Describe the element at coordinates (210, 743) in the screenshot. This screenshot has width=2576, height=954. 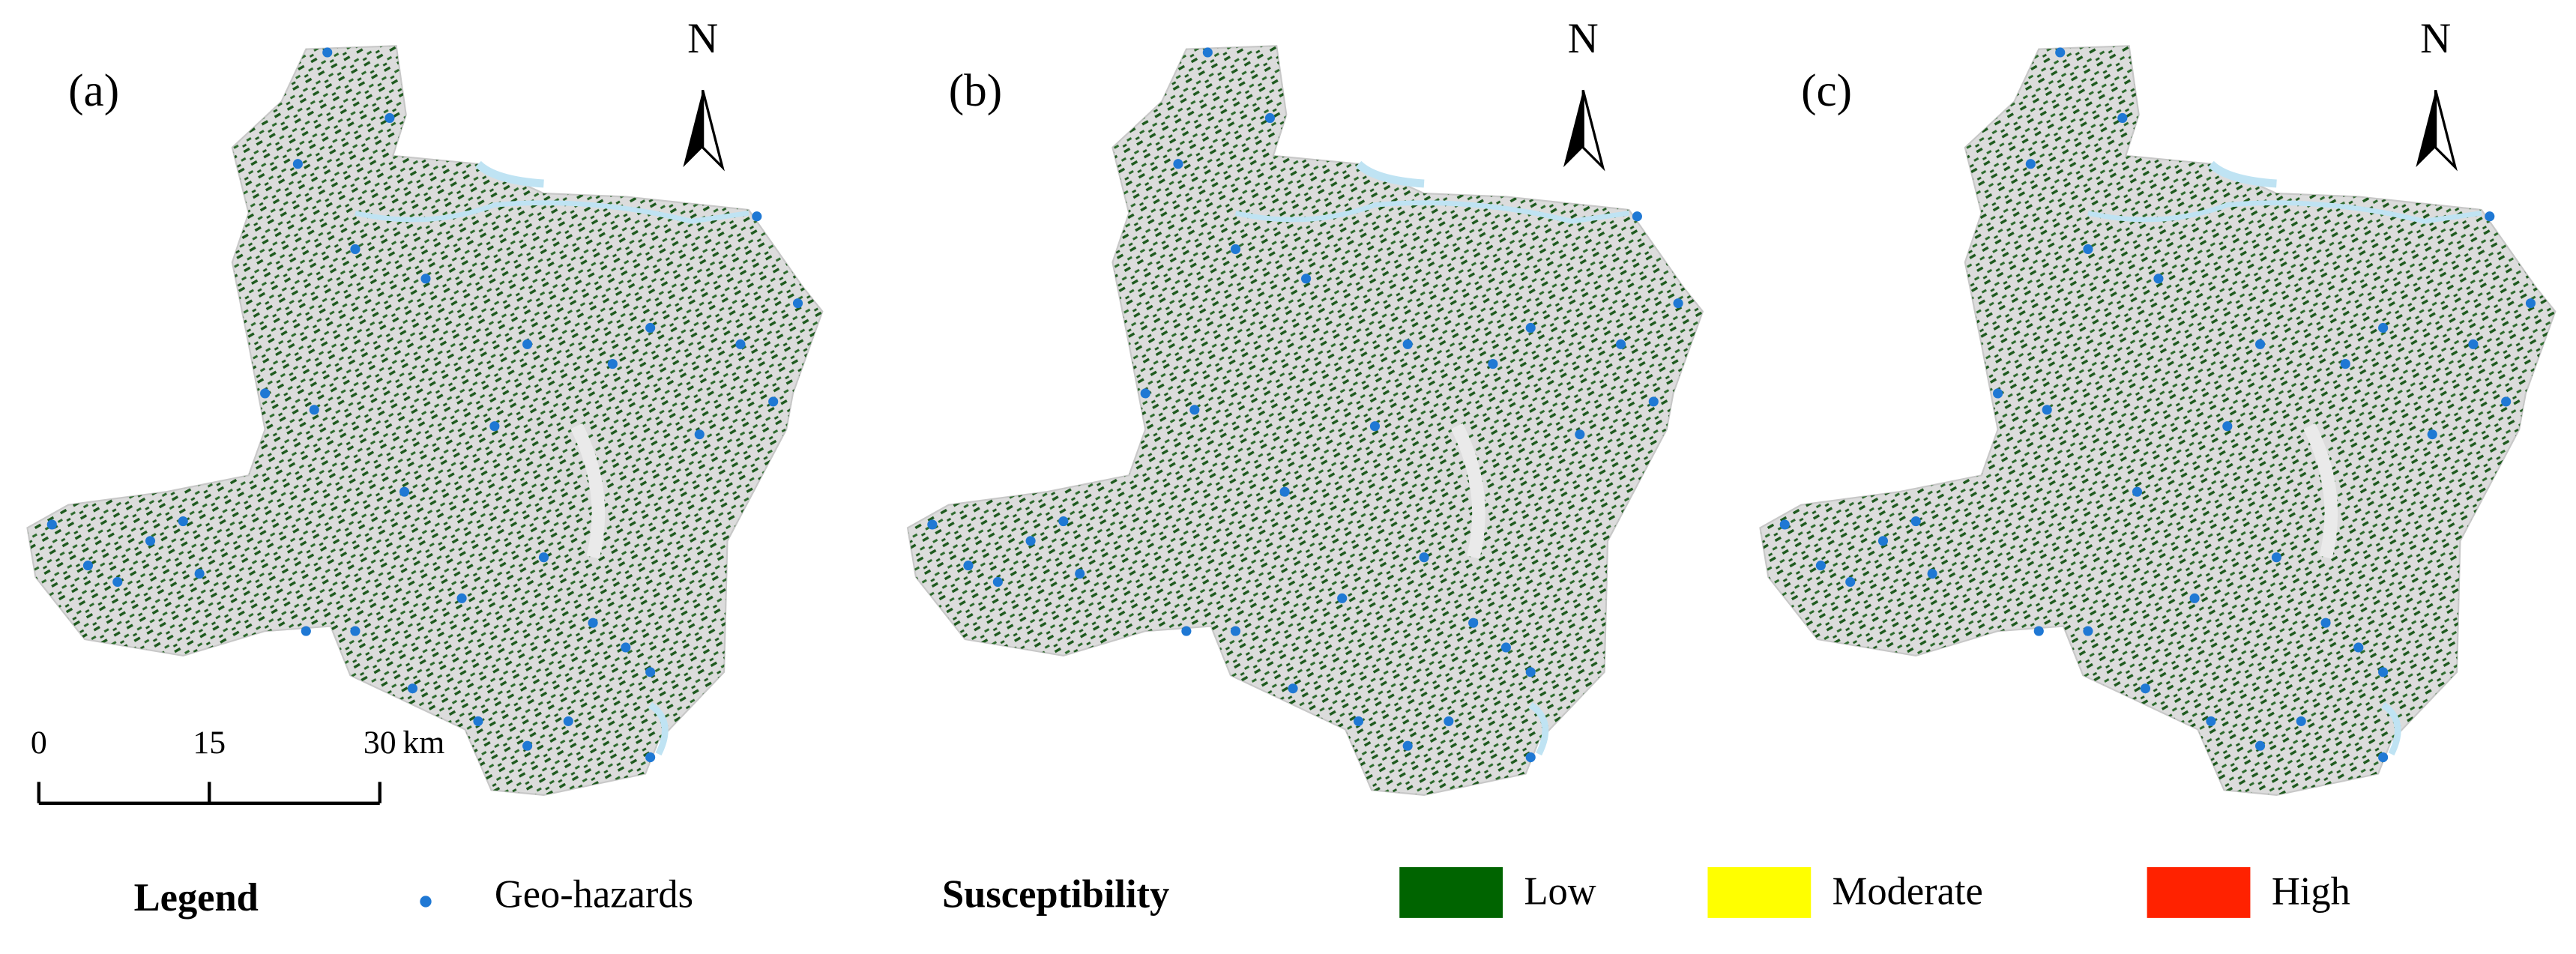
I see `scale-label: 15` at that location.